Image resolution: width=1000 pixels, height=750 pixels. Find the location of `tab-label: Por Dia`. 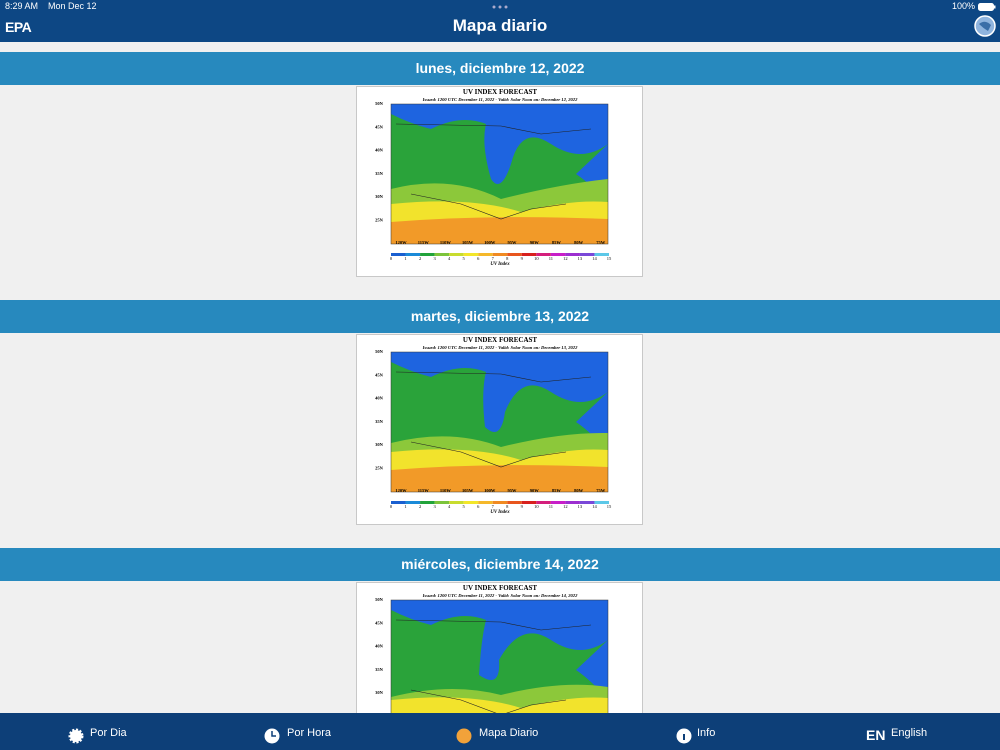

tab-label: Por Dia is located at coordinates (108, 733).